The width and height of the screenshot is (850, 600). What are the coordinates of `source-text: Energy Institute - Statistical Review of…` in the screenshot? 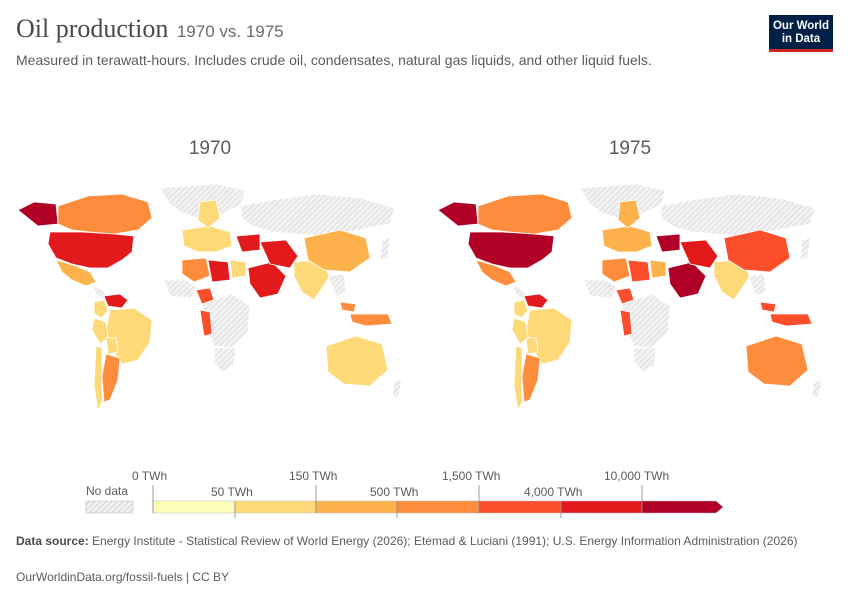 It's located at (445, 541).